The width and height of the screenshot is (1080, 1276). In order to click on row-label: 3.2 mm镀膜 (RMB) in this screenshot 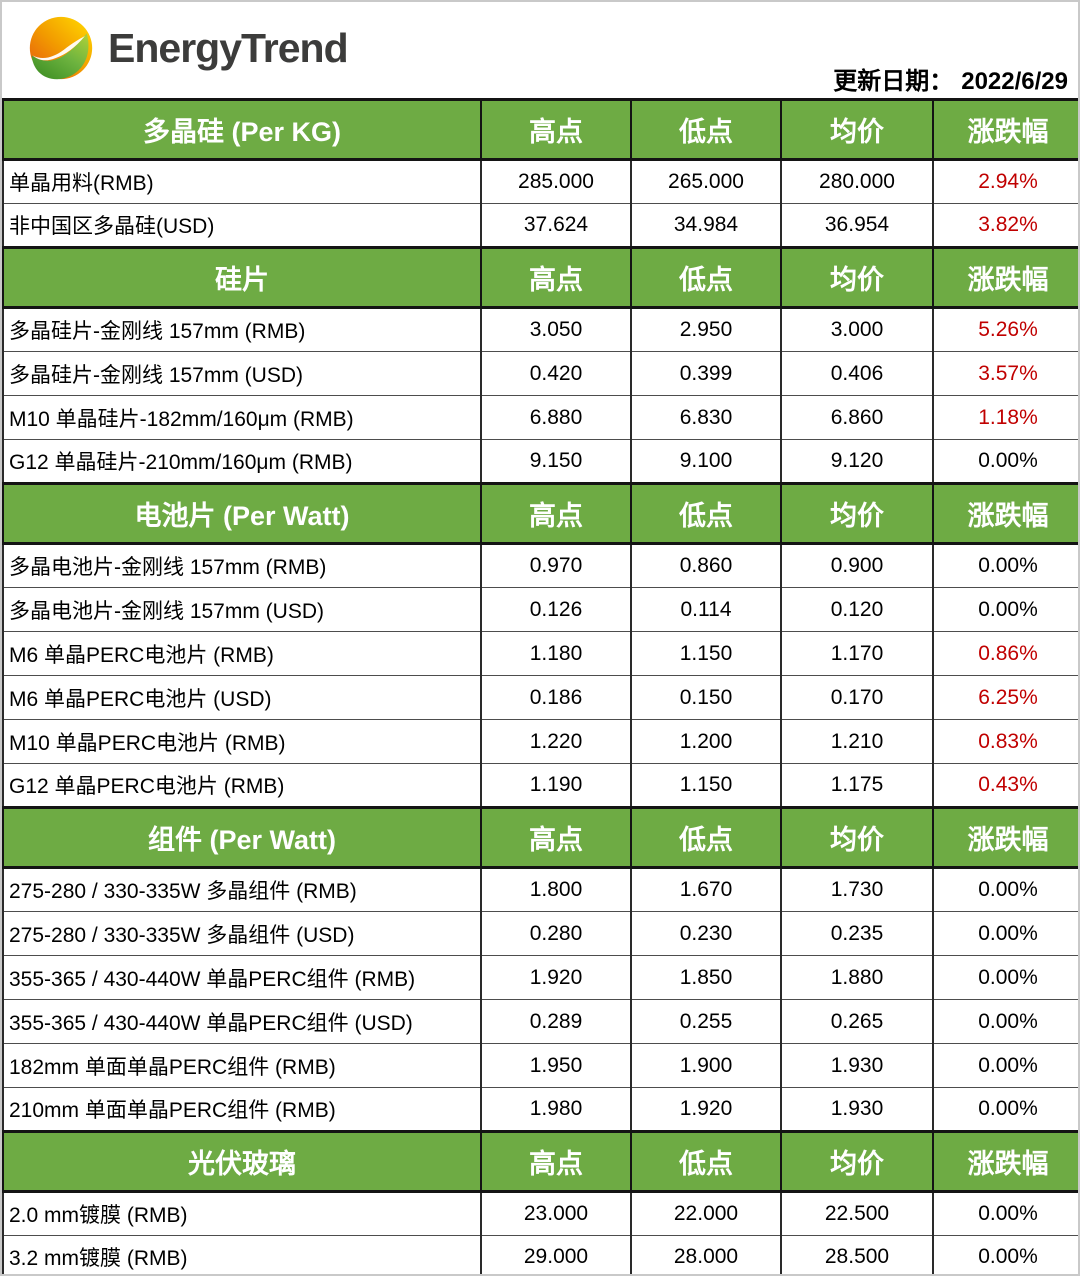, I will do `click(242, 1254)`.